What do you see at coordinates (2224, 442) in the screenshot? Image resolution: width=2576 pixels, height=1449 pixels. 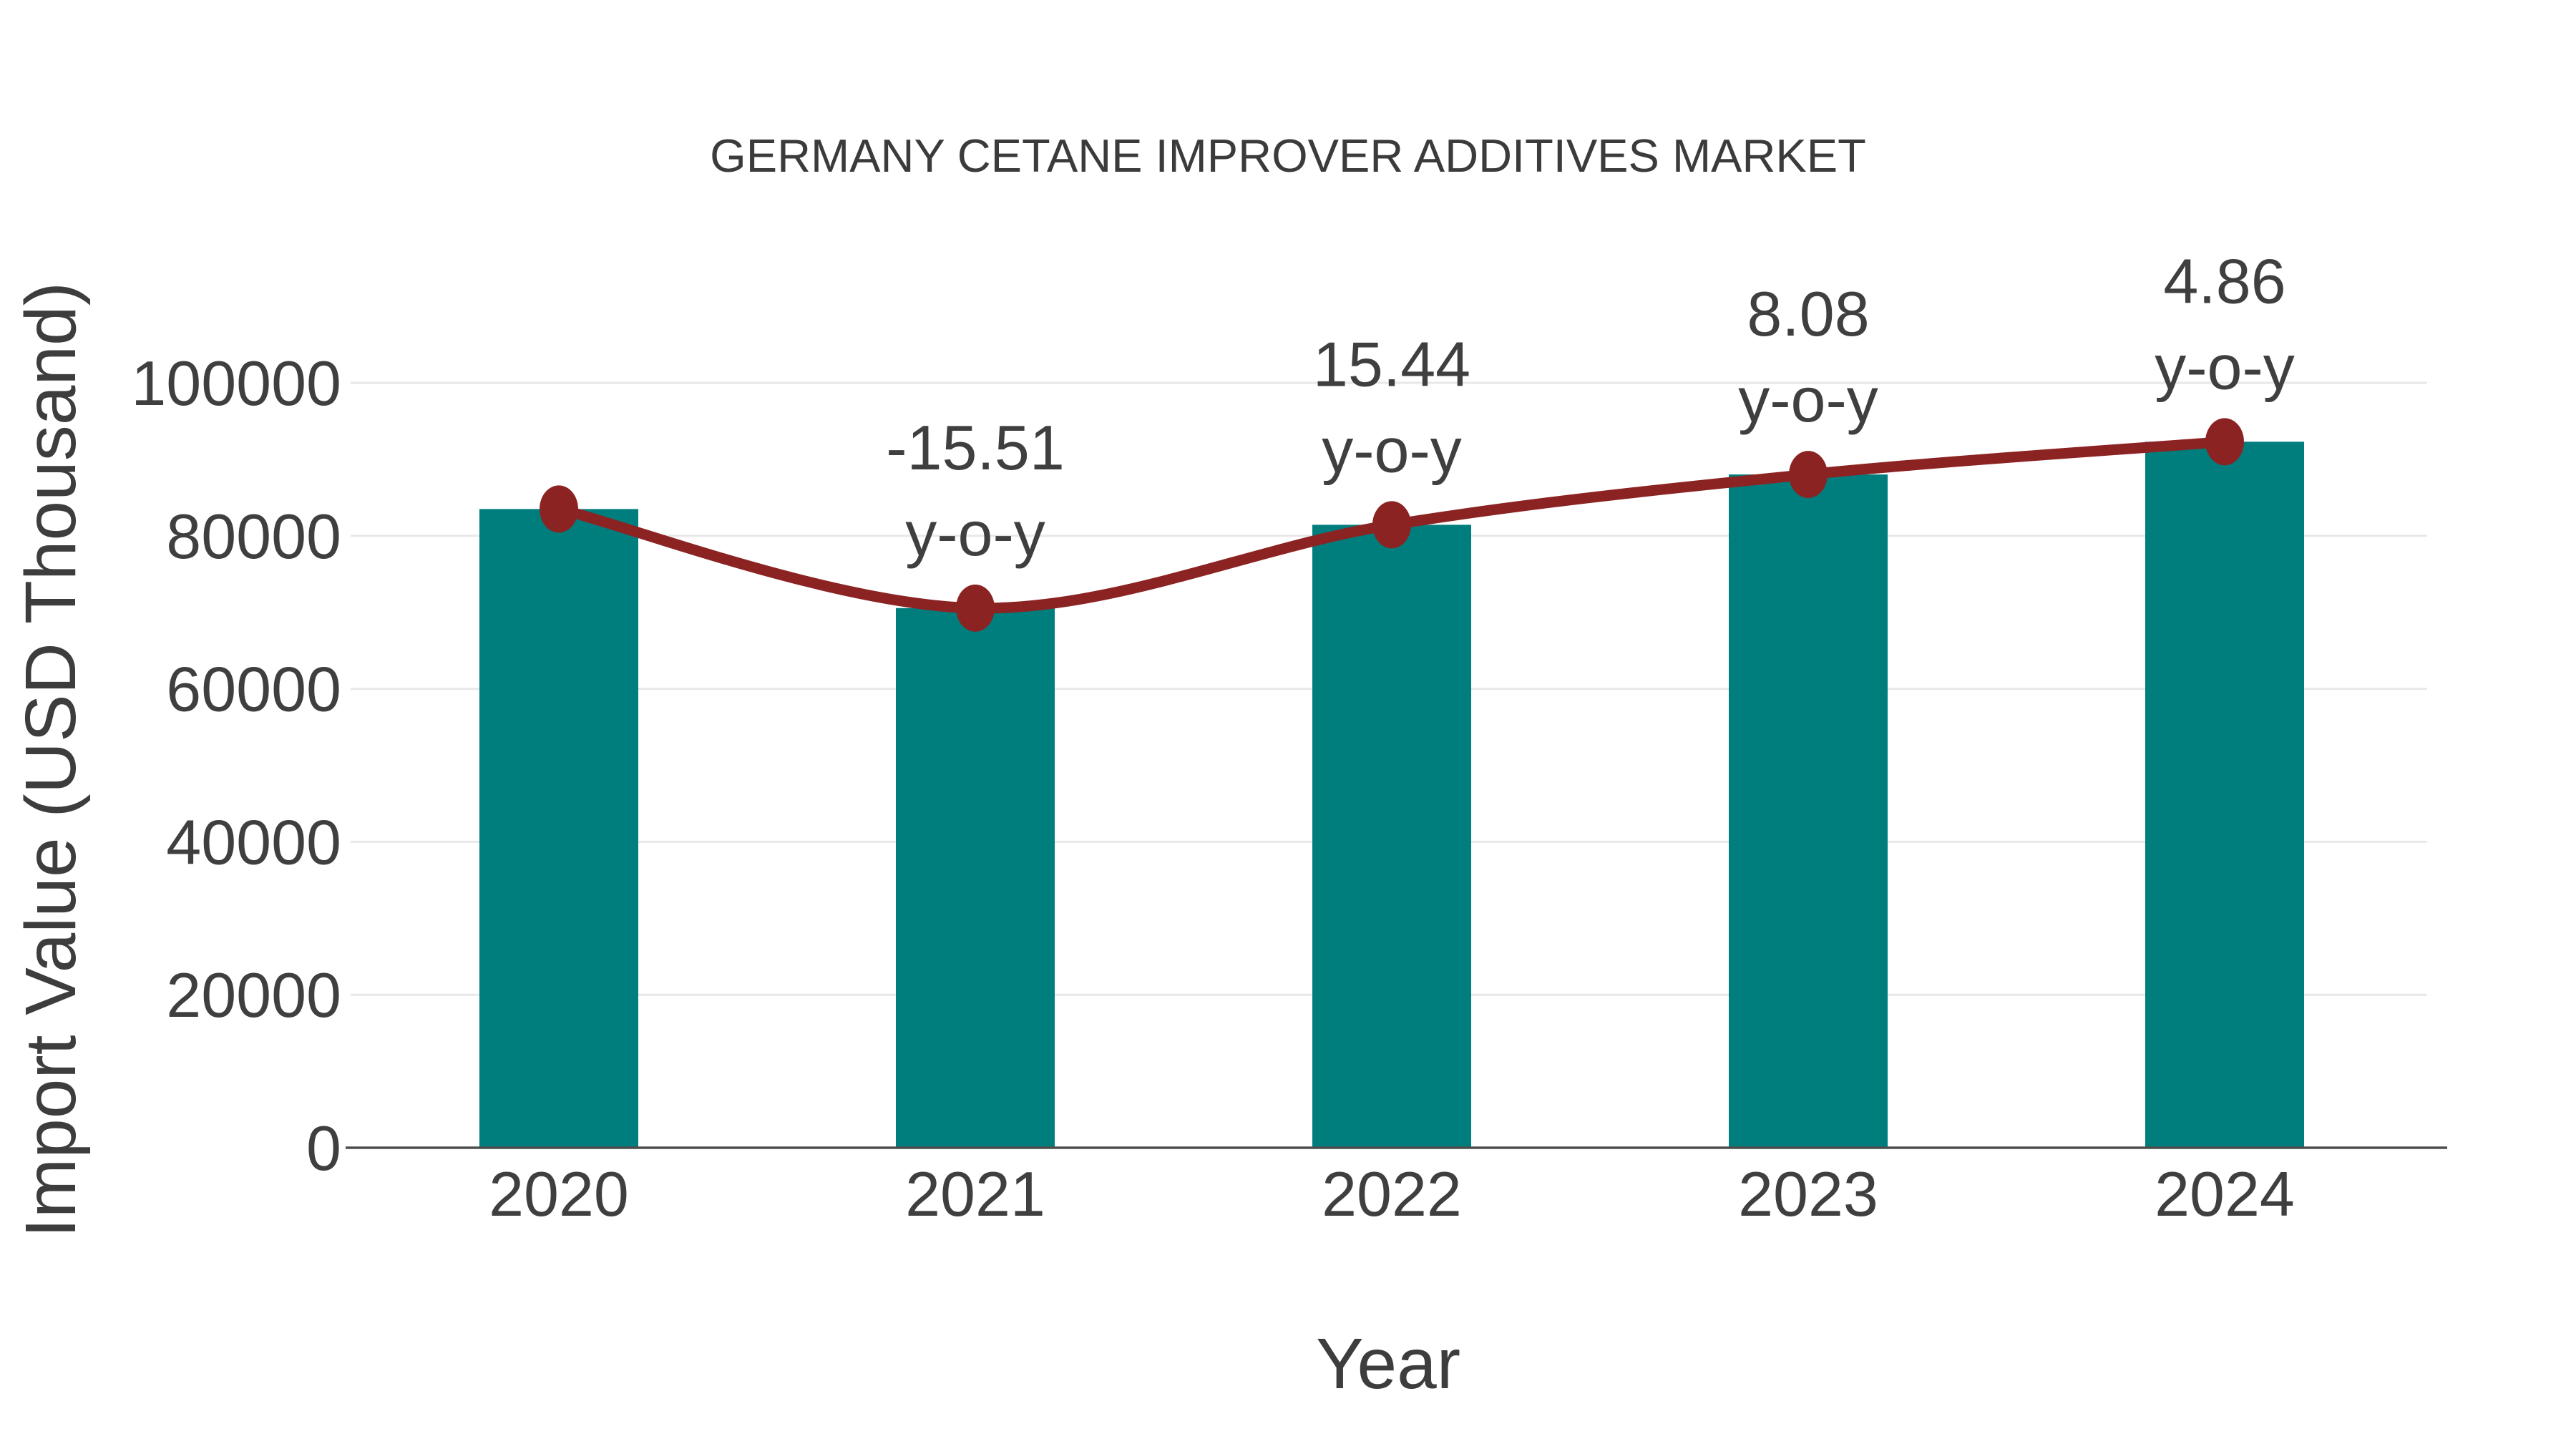 I see `trend-marker-2024` at bounding box center [2224, 442].